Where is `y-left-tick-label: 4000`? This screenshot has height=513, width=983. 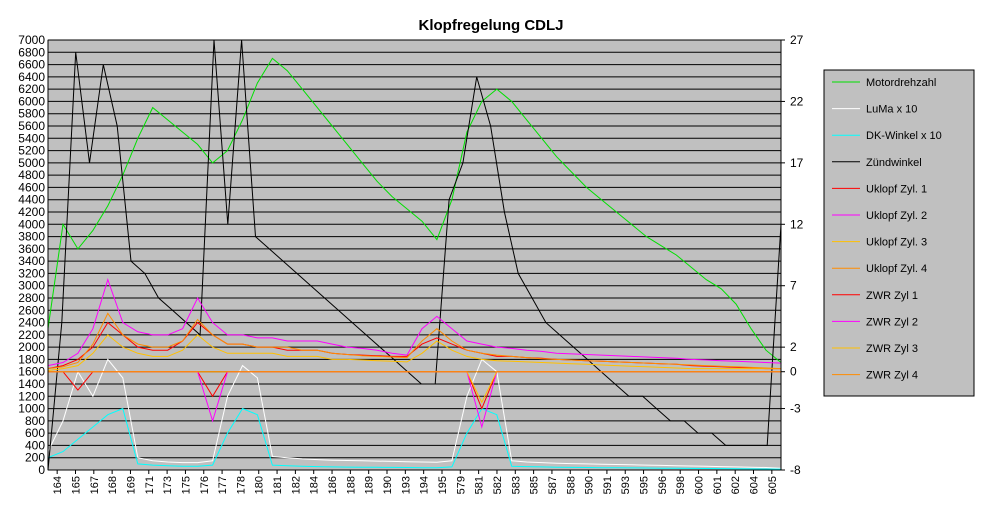
y-left-tick-label: 4000 is located at coordinates (31, 224).